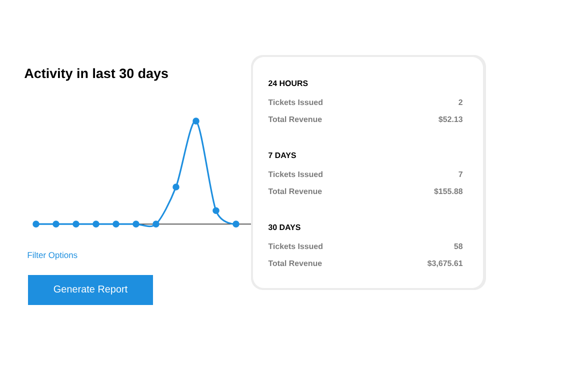 This screenshot has height=382, width=566. Describe the element at coordinates (91, 290) in the screenshot. I see `text: Generate Report` at that location.